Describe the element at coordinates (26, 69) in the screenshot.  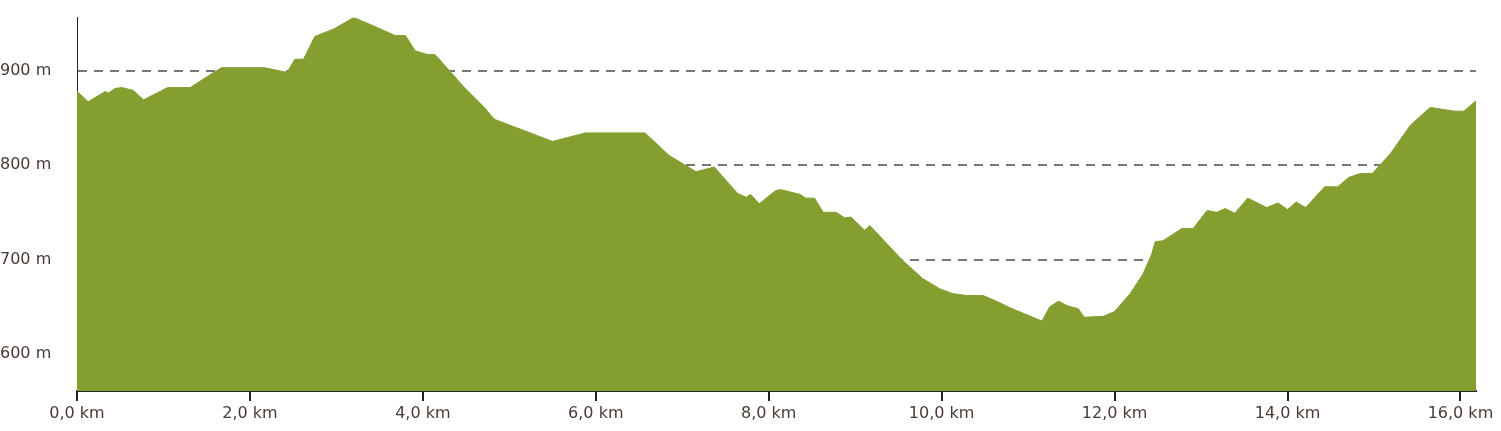
I see `y-tick-label: 900 m` at that location.